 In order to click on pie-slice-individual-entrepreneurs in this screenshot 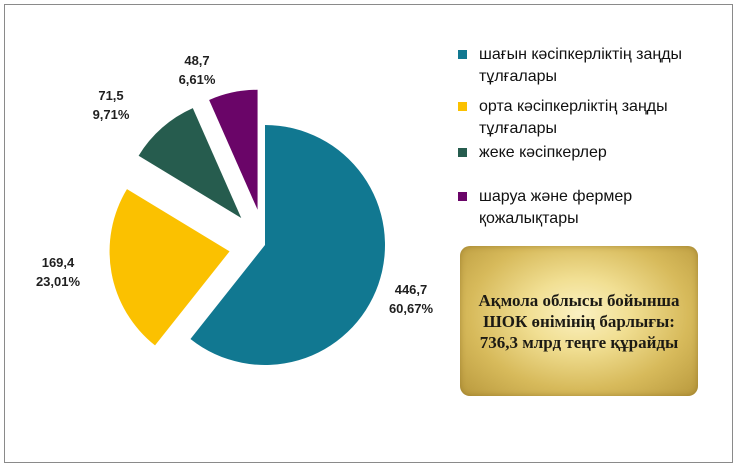, I will do `click(190, 163)`.